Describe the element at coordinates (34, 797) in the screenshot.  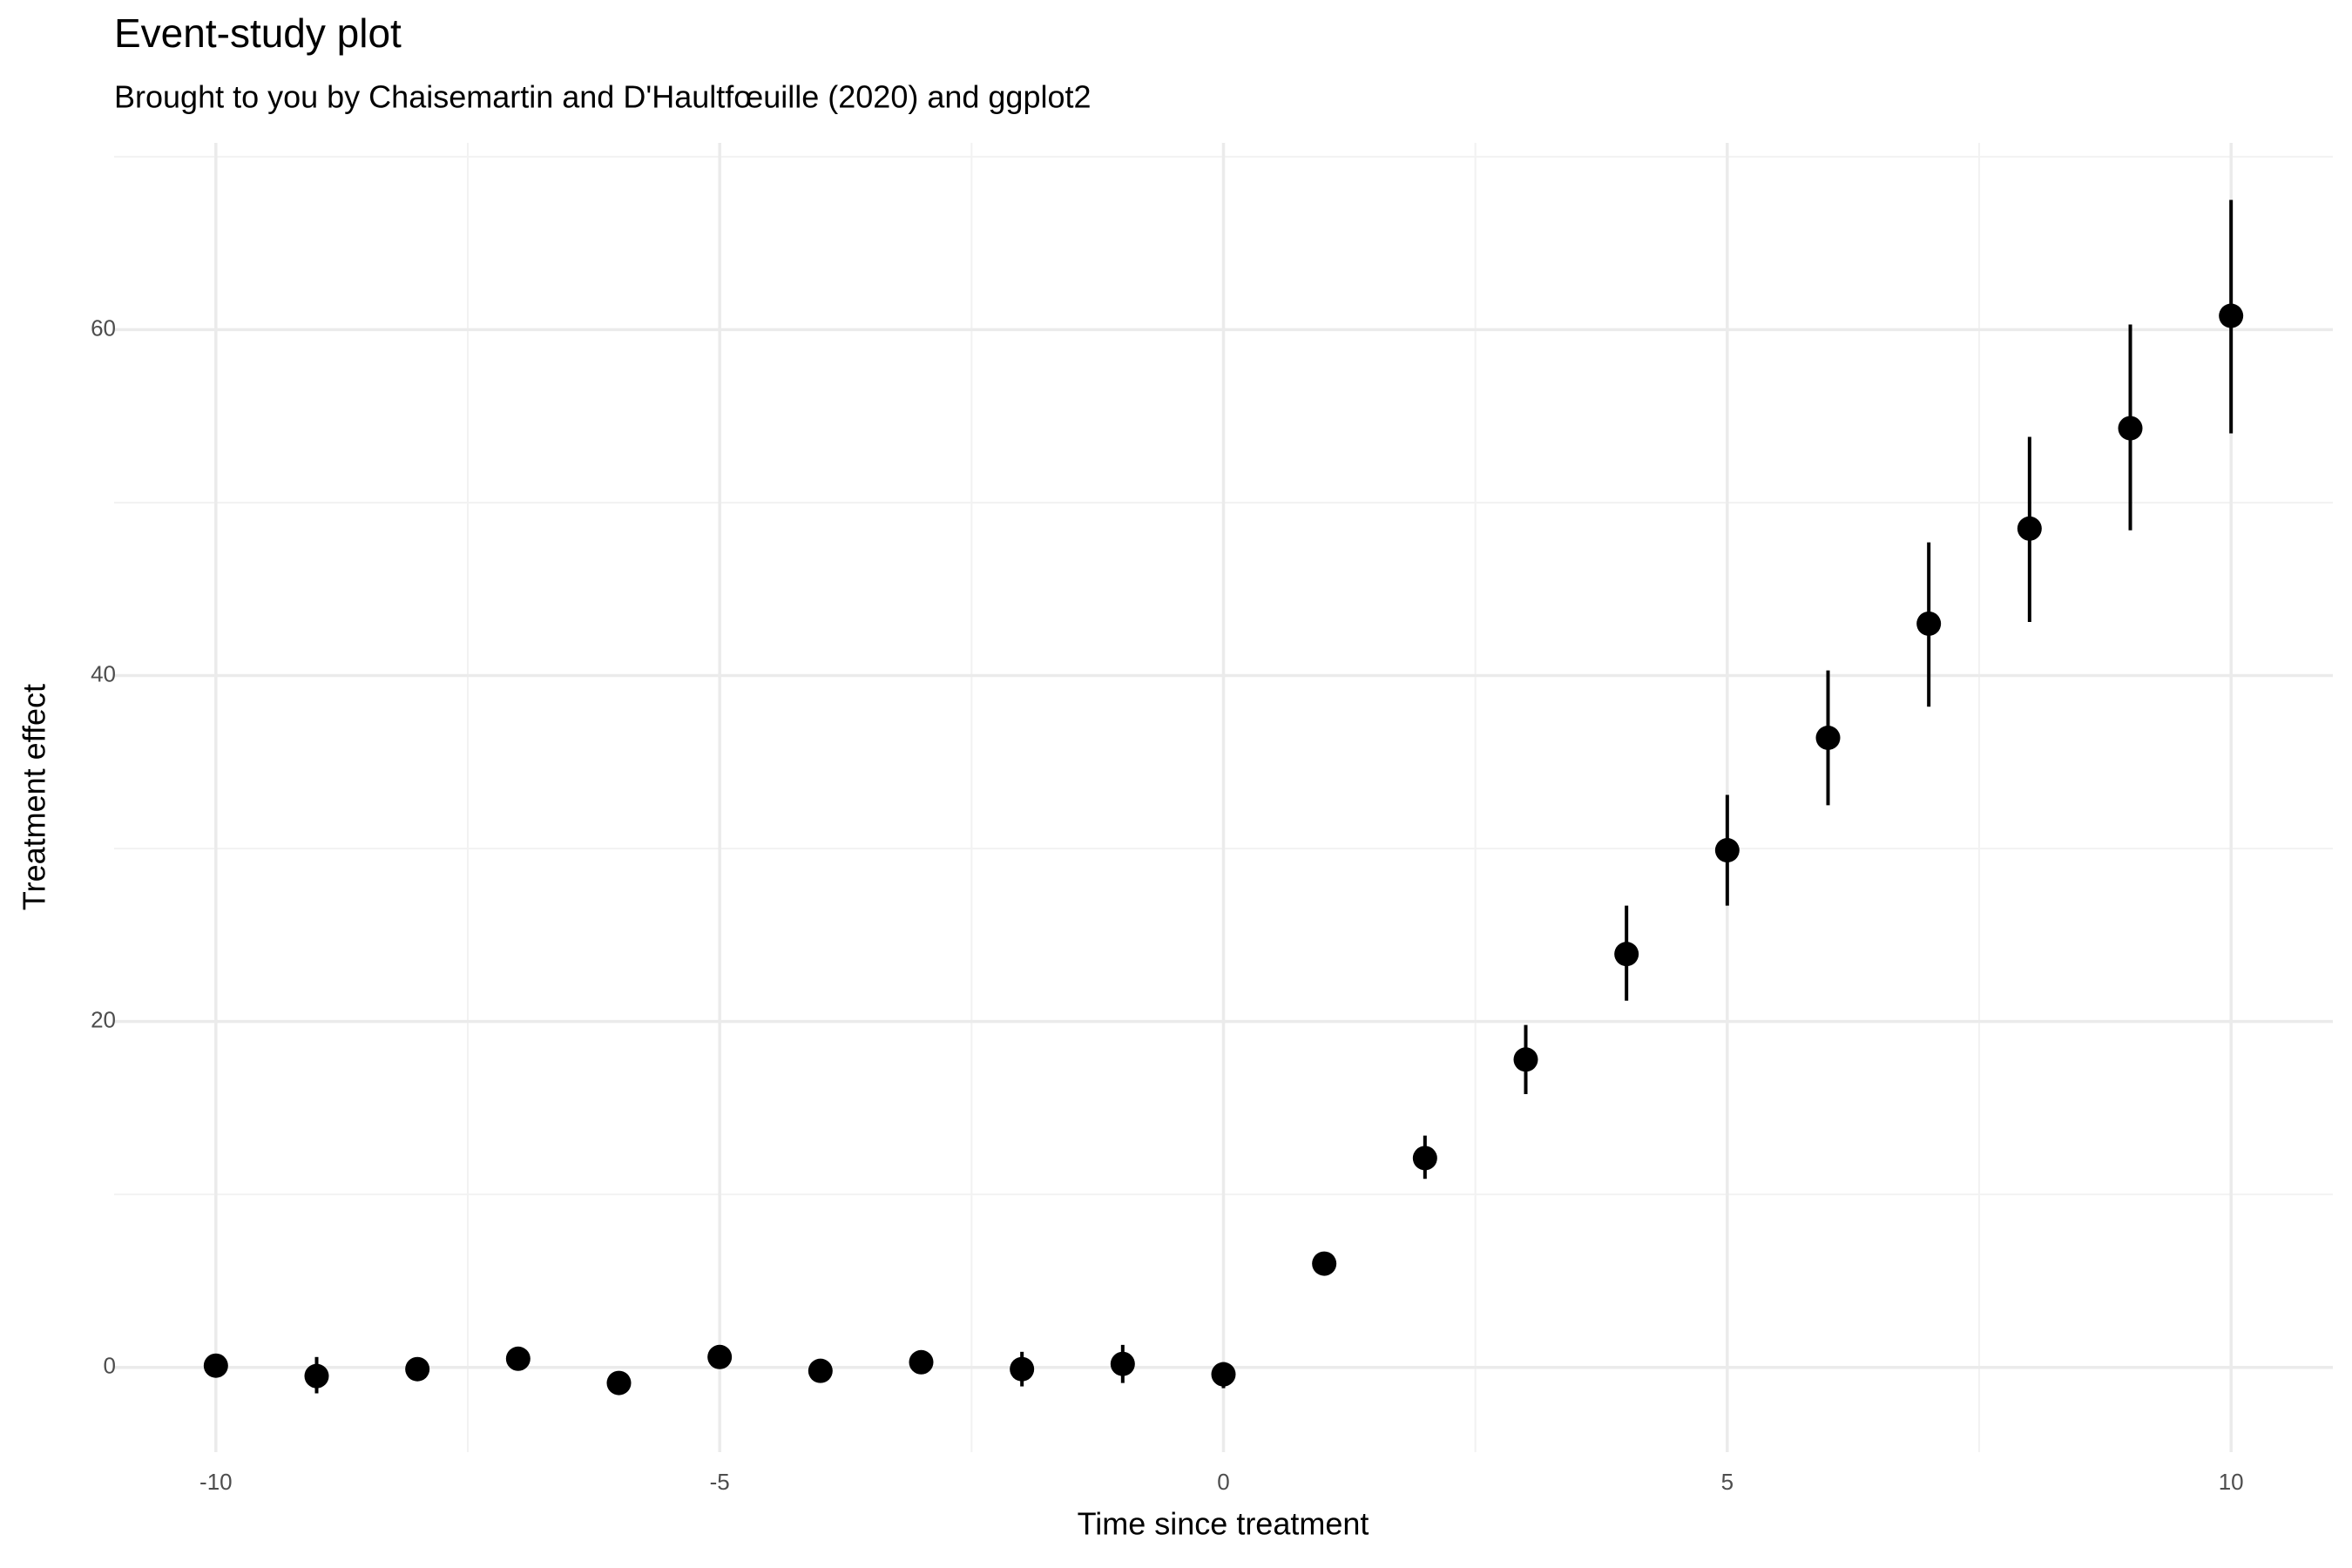
I see `y-axis-title: Treatment effect` at that location.